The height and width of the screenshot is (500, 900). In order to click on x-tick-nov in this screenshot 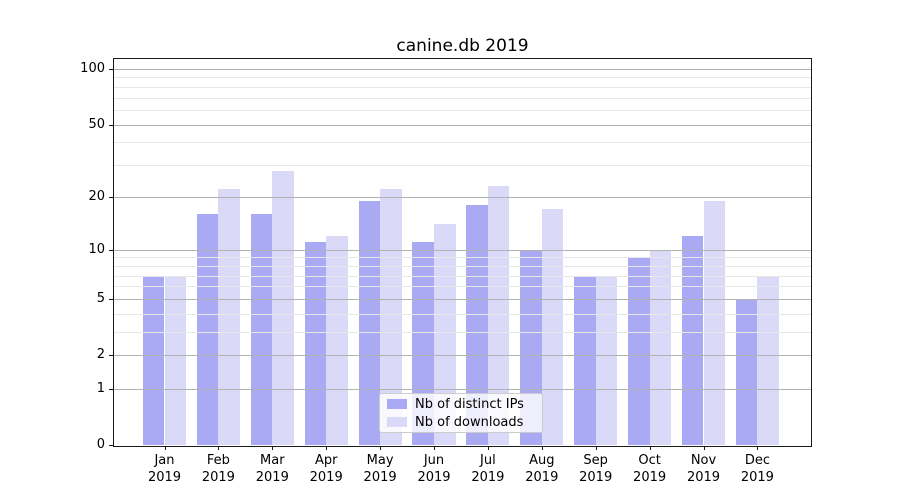, I will do `click(704, 448)`.